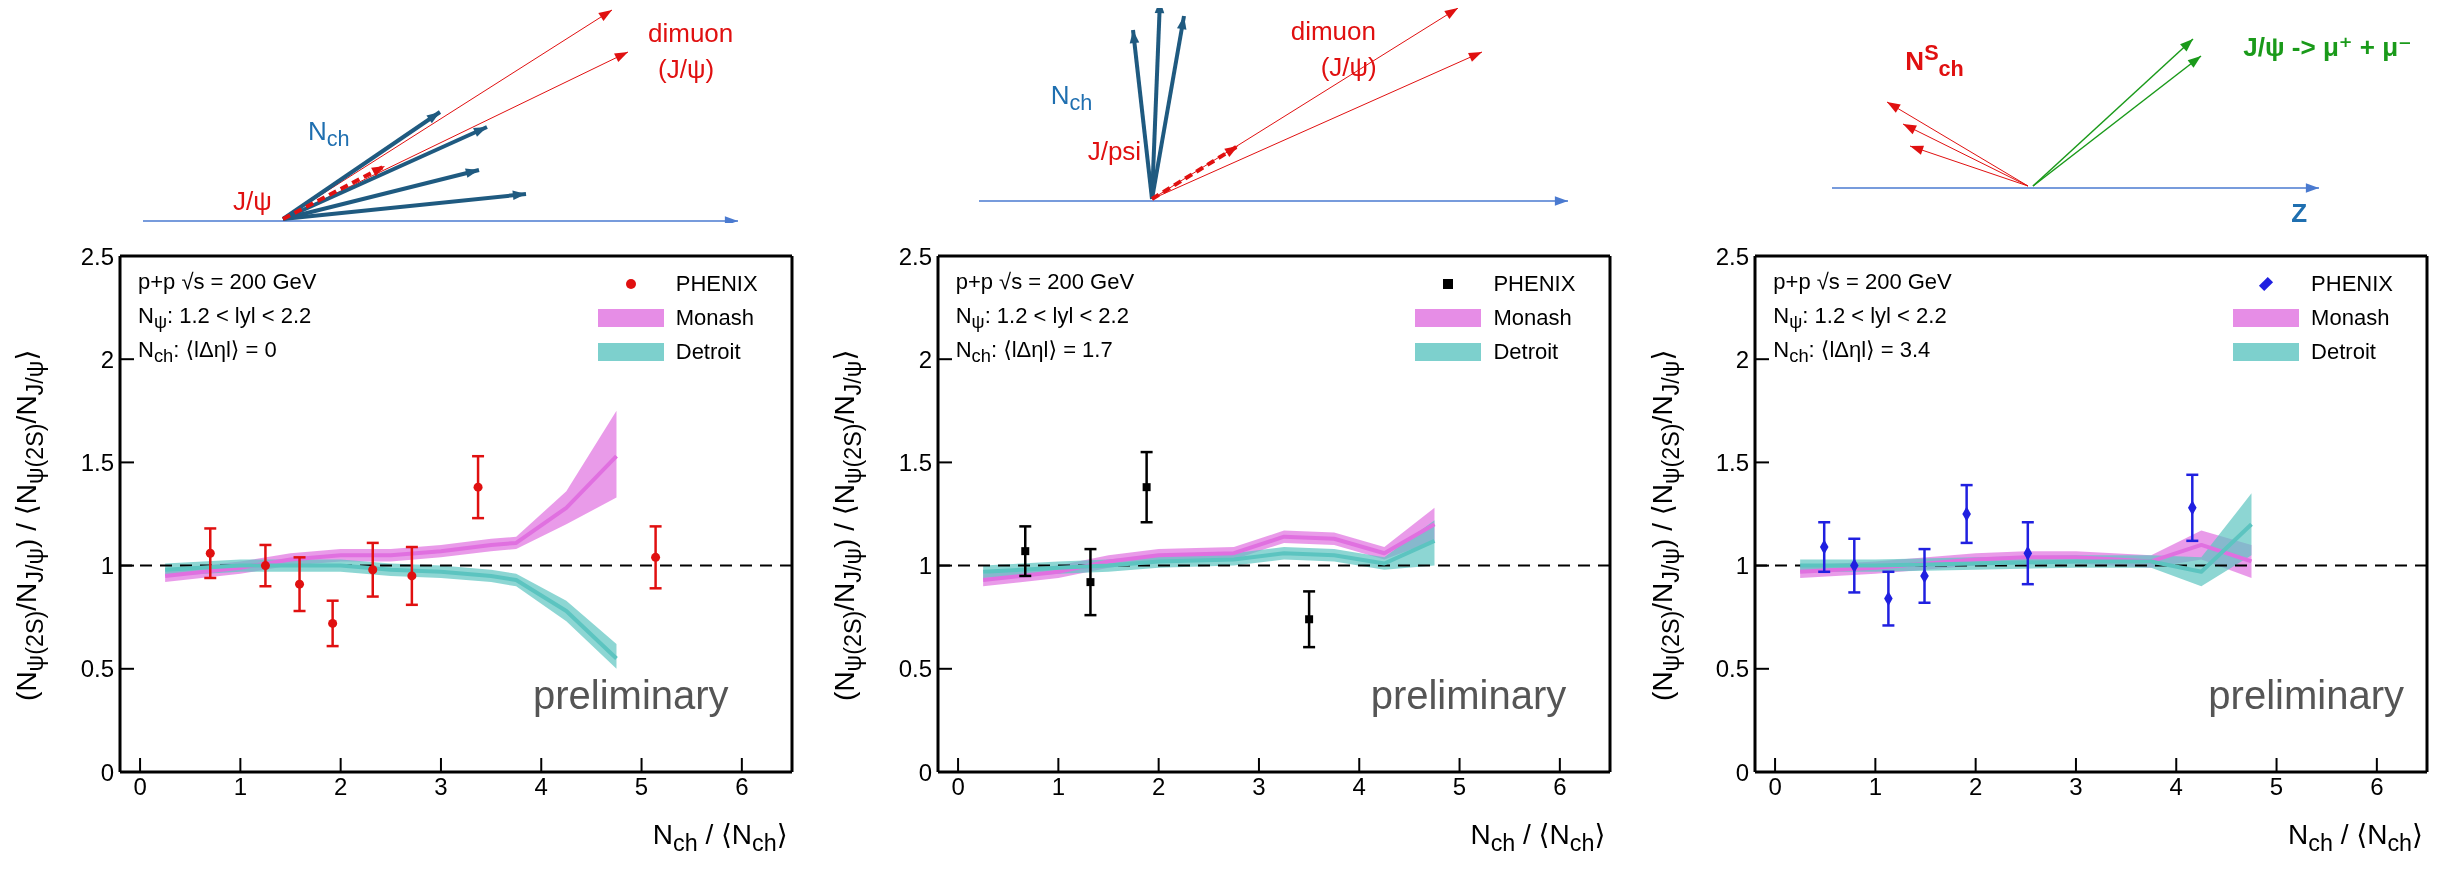 This screenshot has width=2461, height=894. I want to click on text: J/ψ -> μ⁺ + μ⁻, so click(2327, 47).